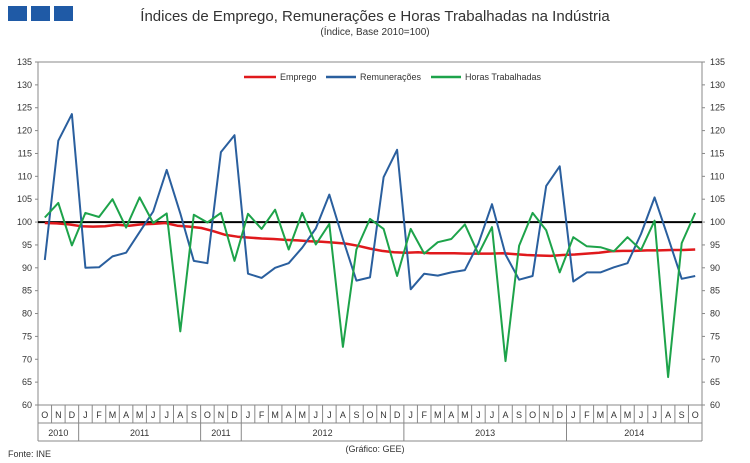  What do you see at coordinates (27, 268) in the screenshot?
I see `left-axis-tick-label: 90` at bounding box center [27, 268].